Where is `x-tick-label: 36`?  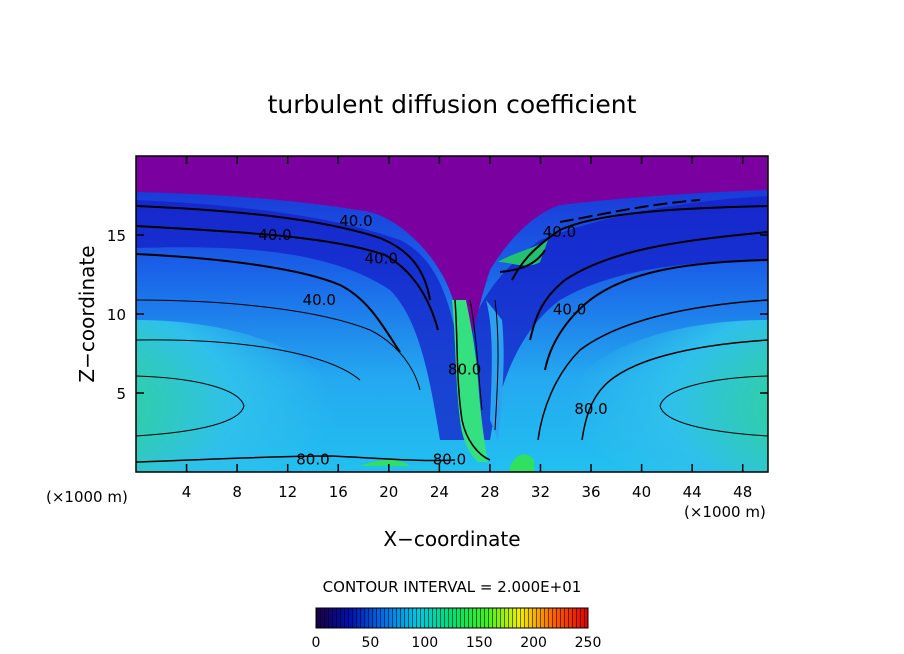
x-tick-label: 36 is located at coordinates (590, 492).